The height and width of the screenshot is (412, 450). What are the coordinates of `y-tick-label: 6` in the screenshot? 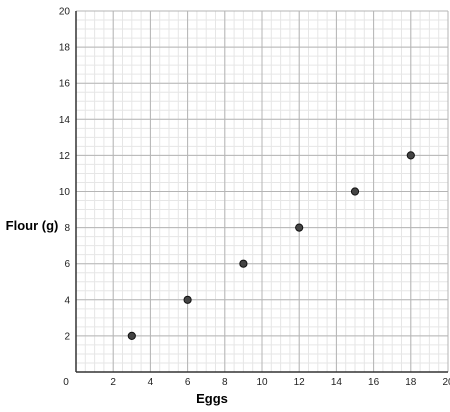 It's located at (67, 264).